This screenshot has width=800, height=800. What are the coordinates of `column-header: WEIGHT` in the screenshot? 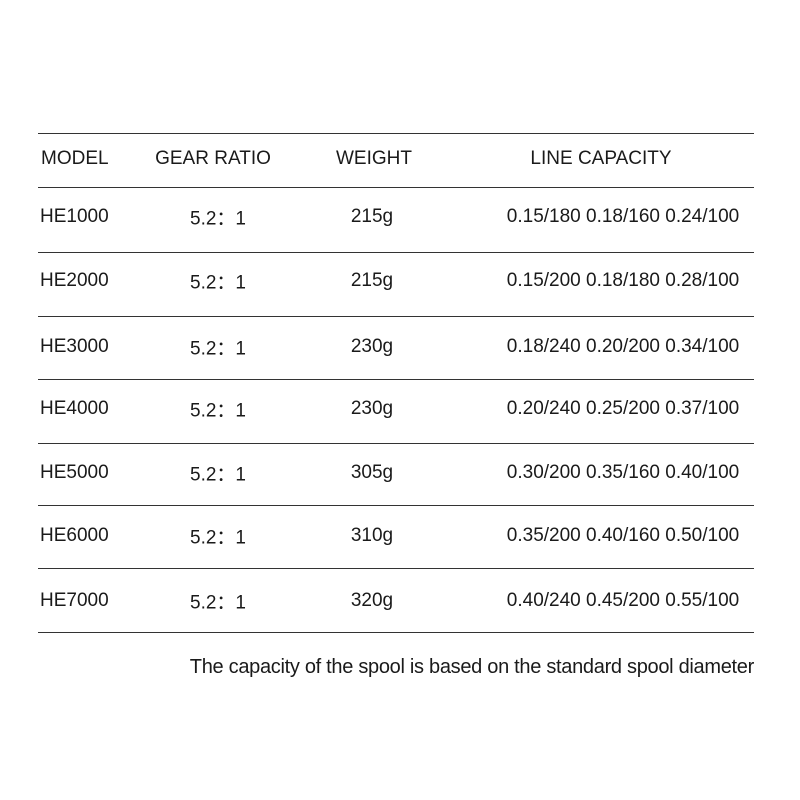 It's located at (374, 158).